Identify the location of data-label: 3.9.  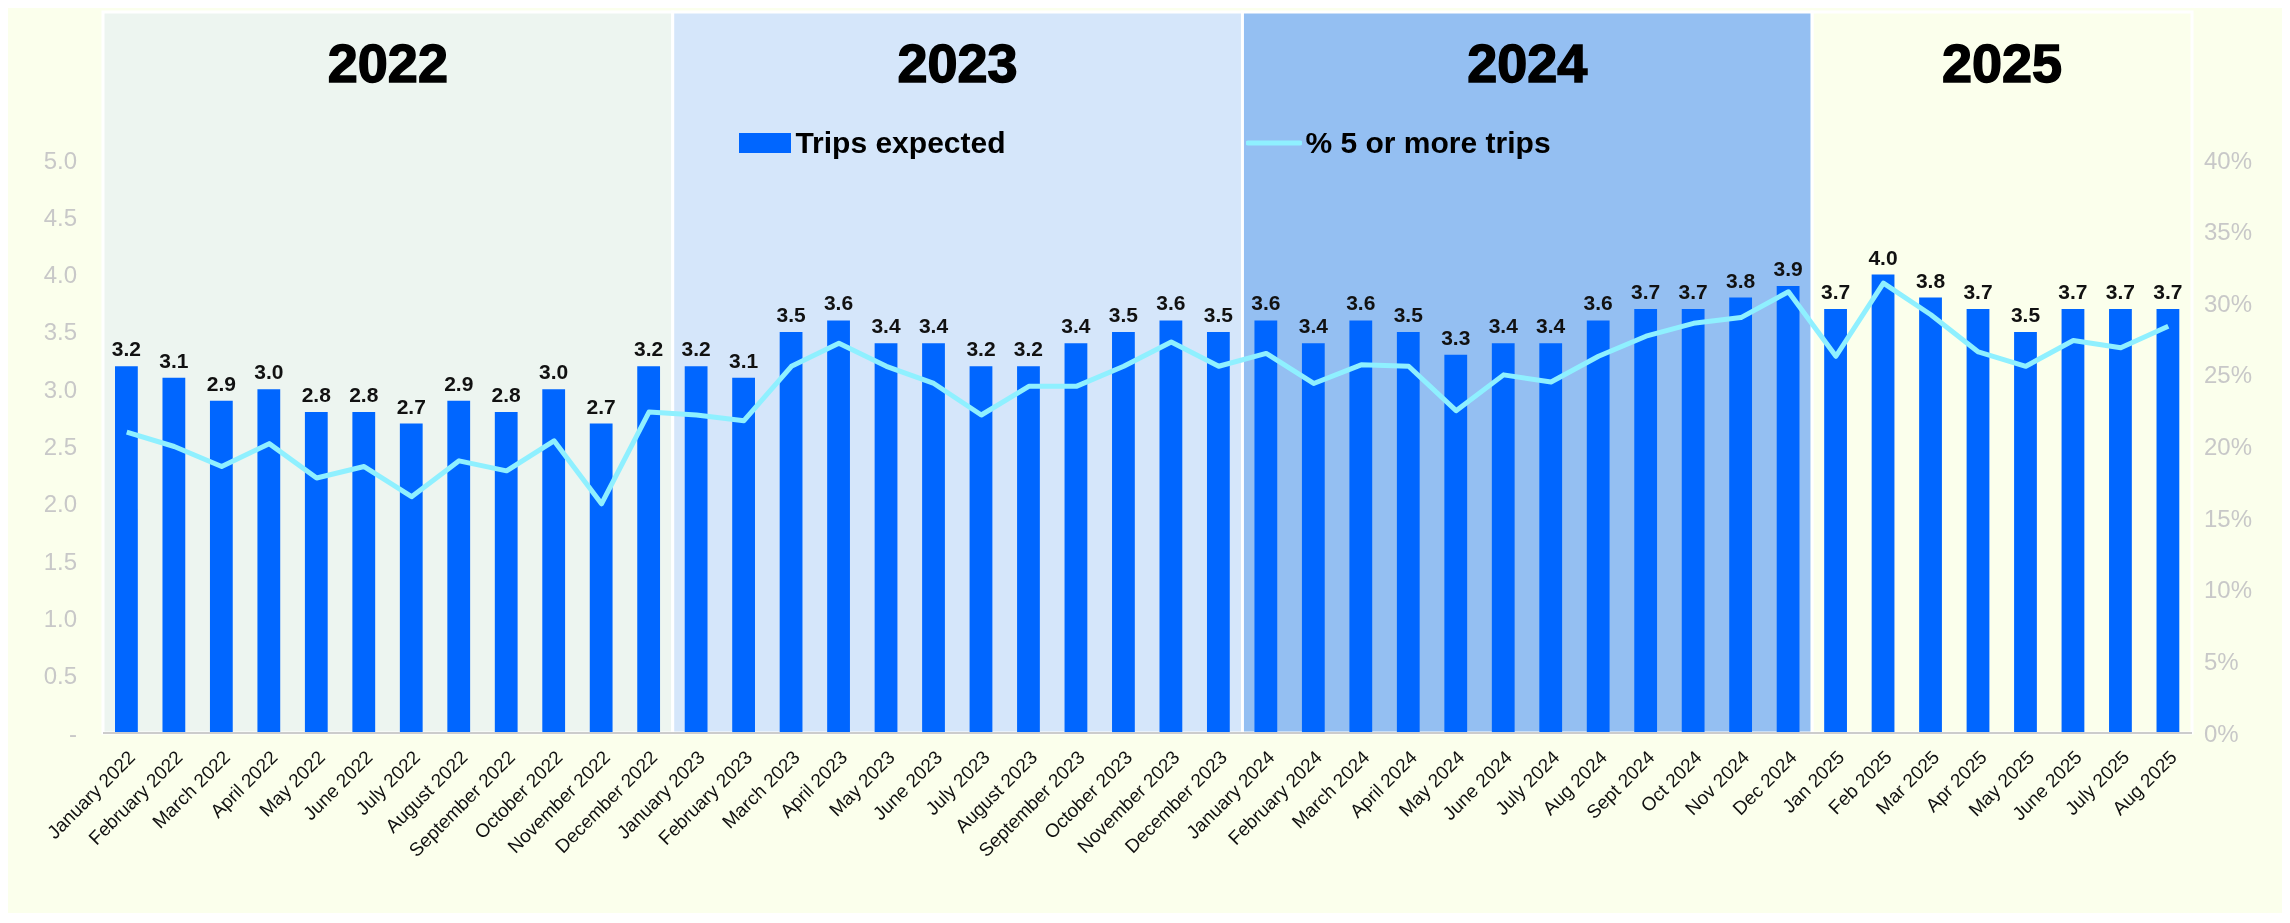
(1788, 269).